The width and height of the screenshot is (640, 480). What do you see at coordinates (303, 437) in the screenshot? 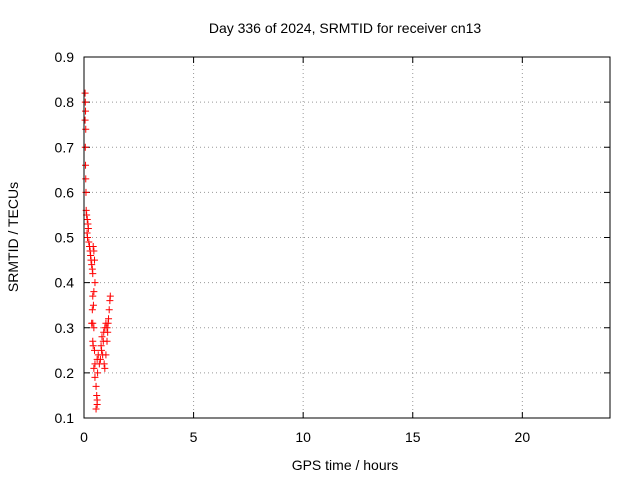
I see `x-tick-label: 10` at bounding box center [303, 437].